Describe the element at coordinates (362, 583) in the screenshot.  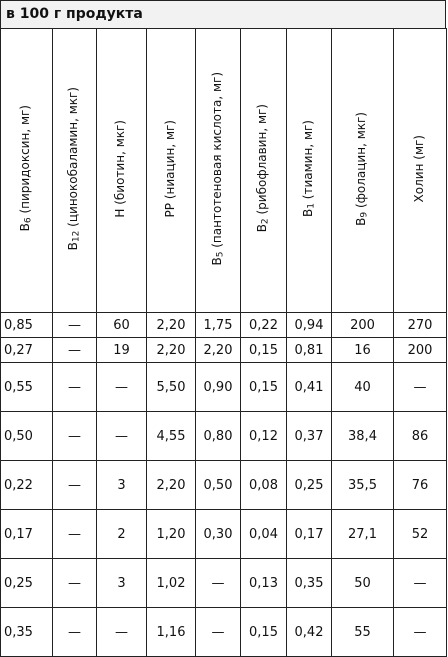
I see `table-cell: 50` at that location.